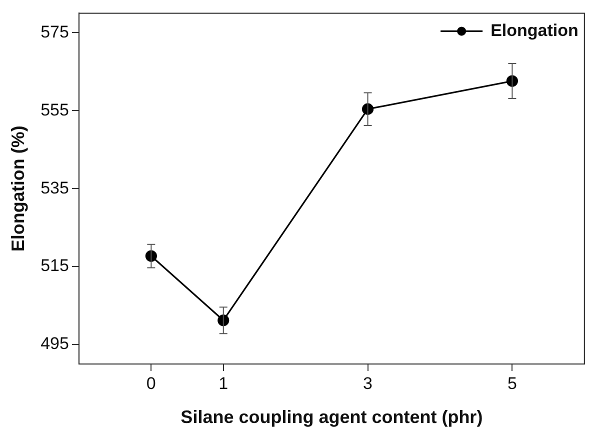 Image resolution: width=591 pixels, height=437 pixels. What do you see at coordinates (54, 188) in the screenshot?
I see `y-tick-label: 535` at bounding box center [54, 188].